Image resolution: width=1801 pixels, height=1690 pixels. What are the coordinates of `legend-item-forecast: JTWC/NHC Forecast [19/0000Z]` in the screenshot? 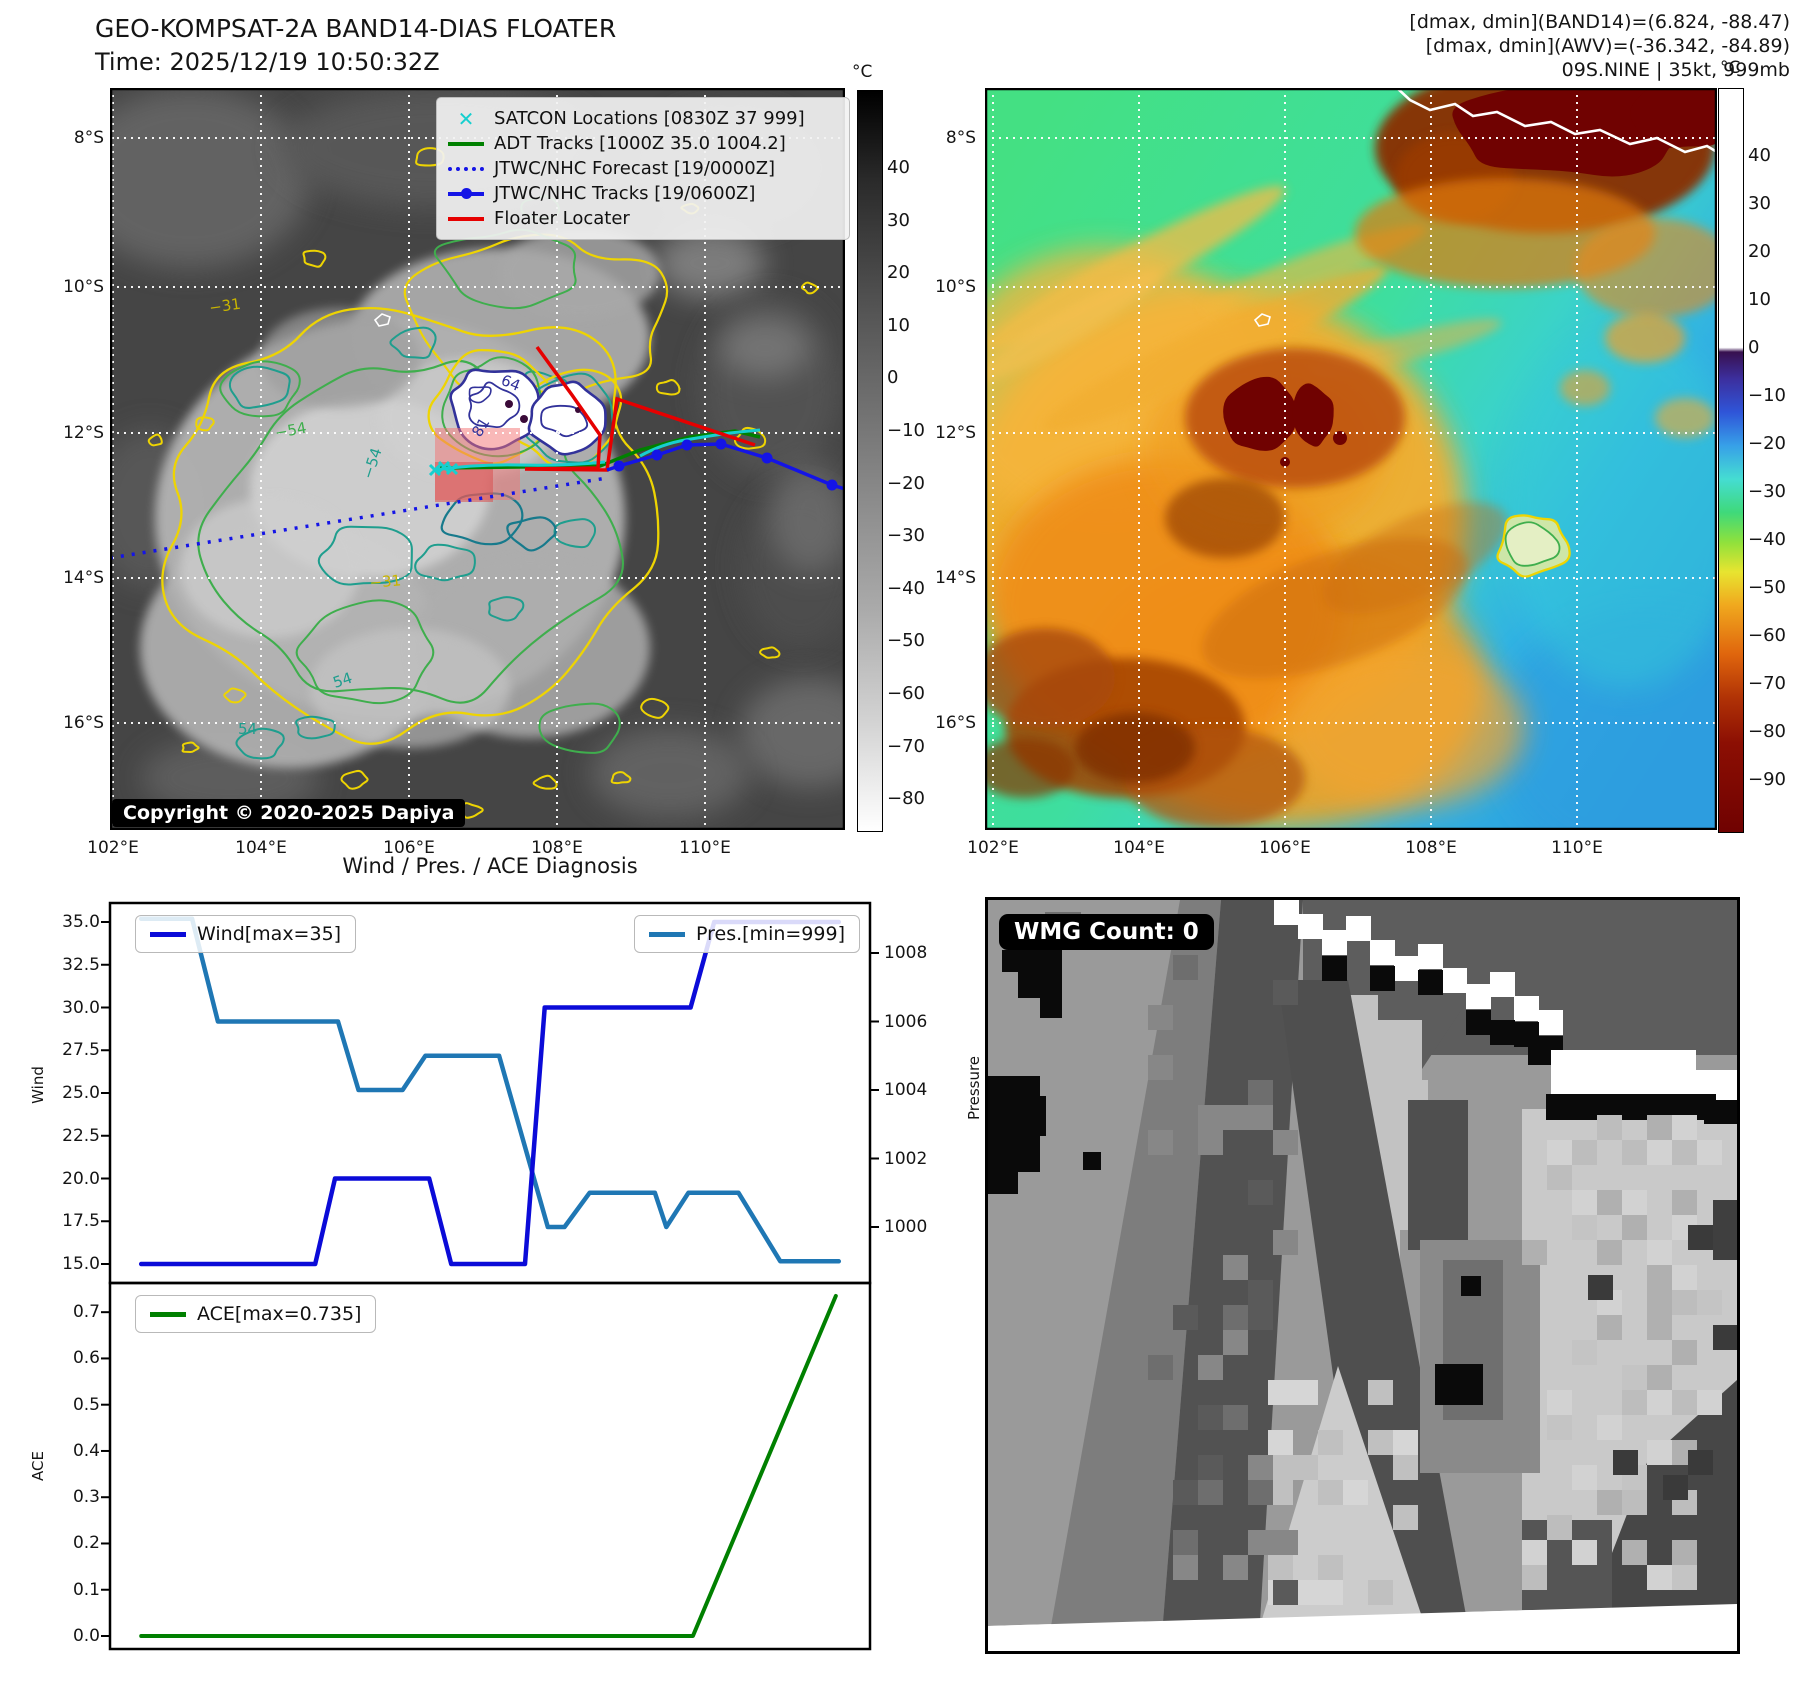 It's located at (643, 168).